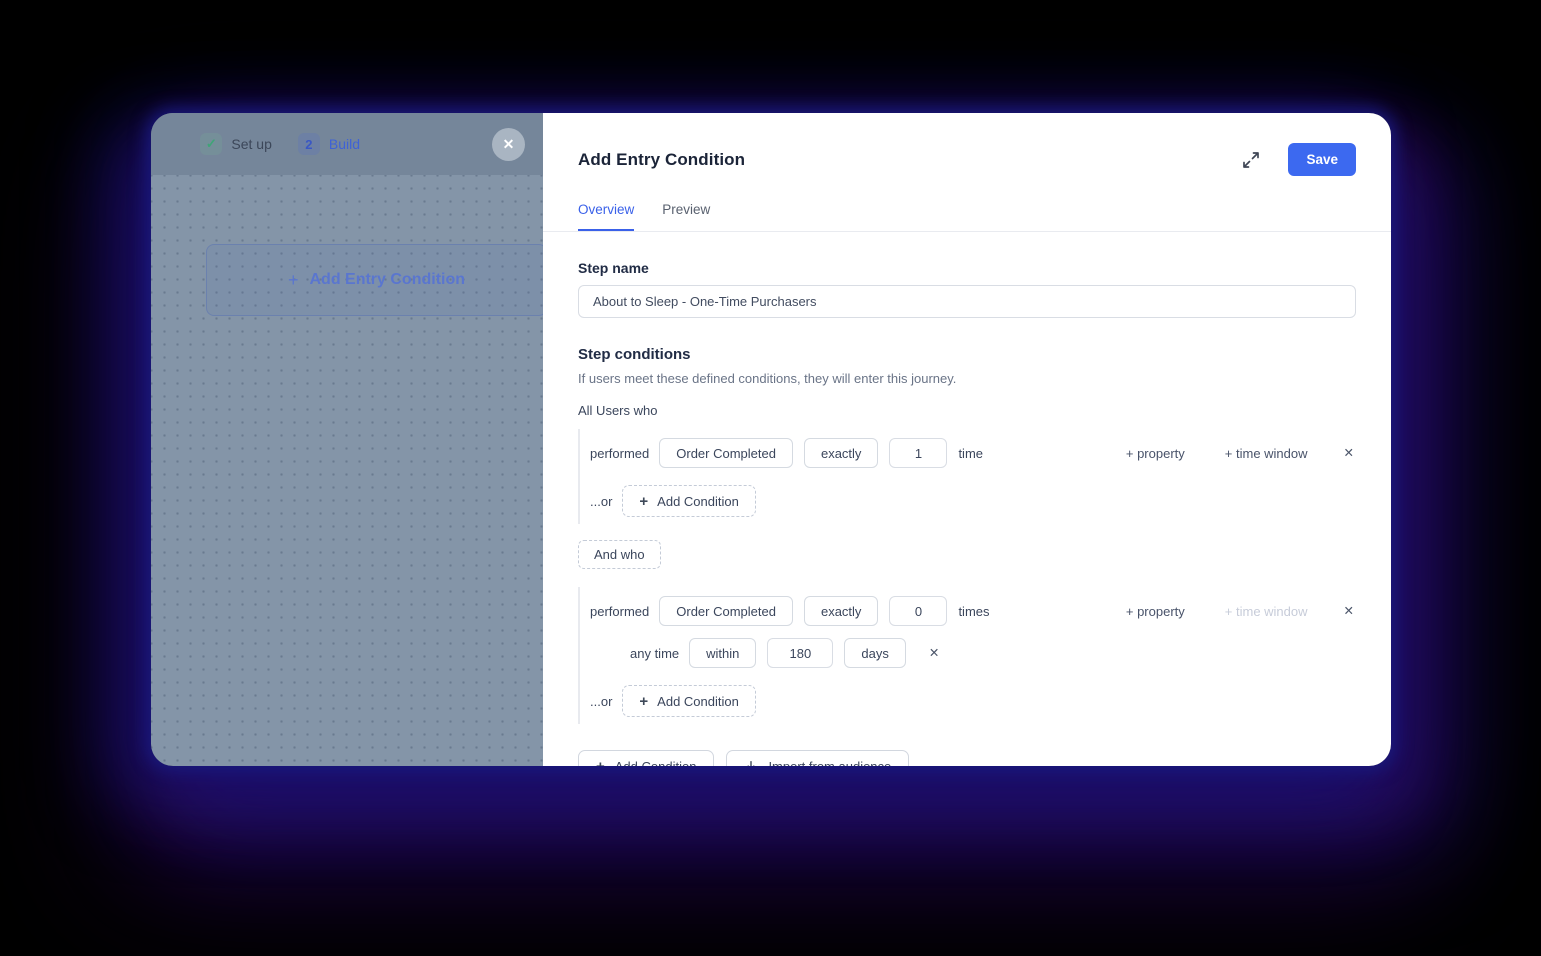 This screenshot has width=1541, height=956. I want to click on modal-tabbar: Overview Preview, so click(967, 217).